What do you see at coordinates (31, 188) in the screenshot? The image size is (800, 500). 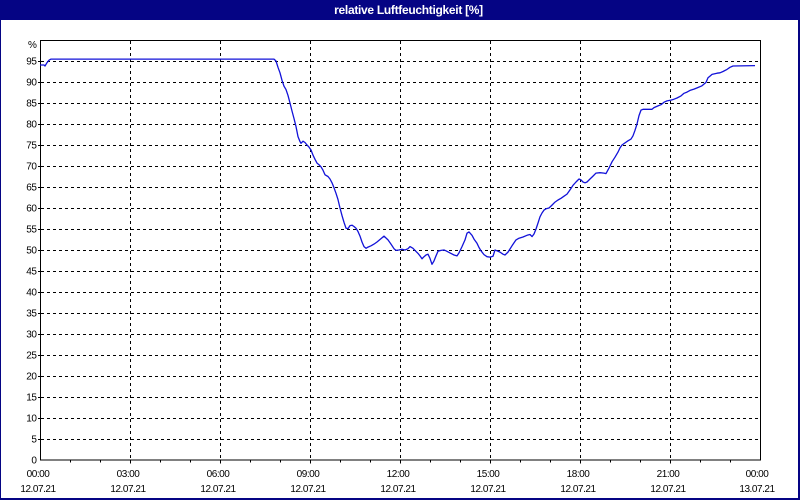 I see `svg-text: 65` at bounding box center [31, 188].